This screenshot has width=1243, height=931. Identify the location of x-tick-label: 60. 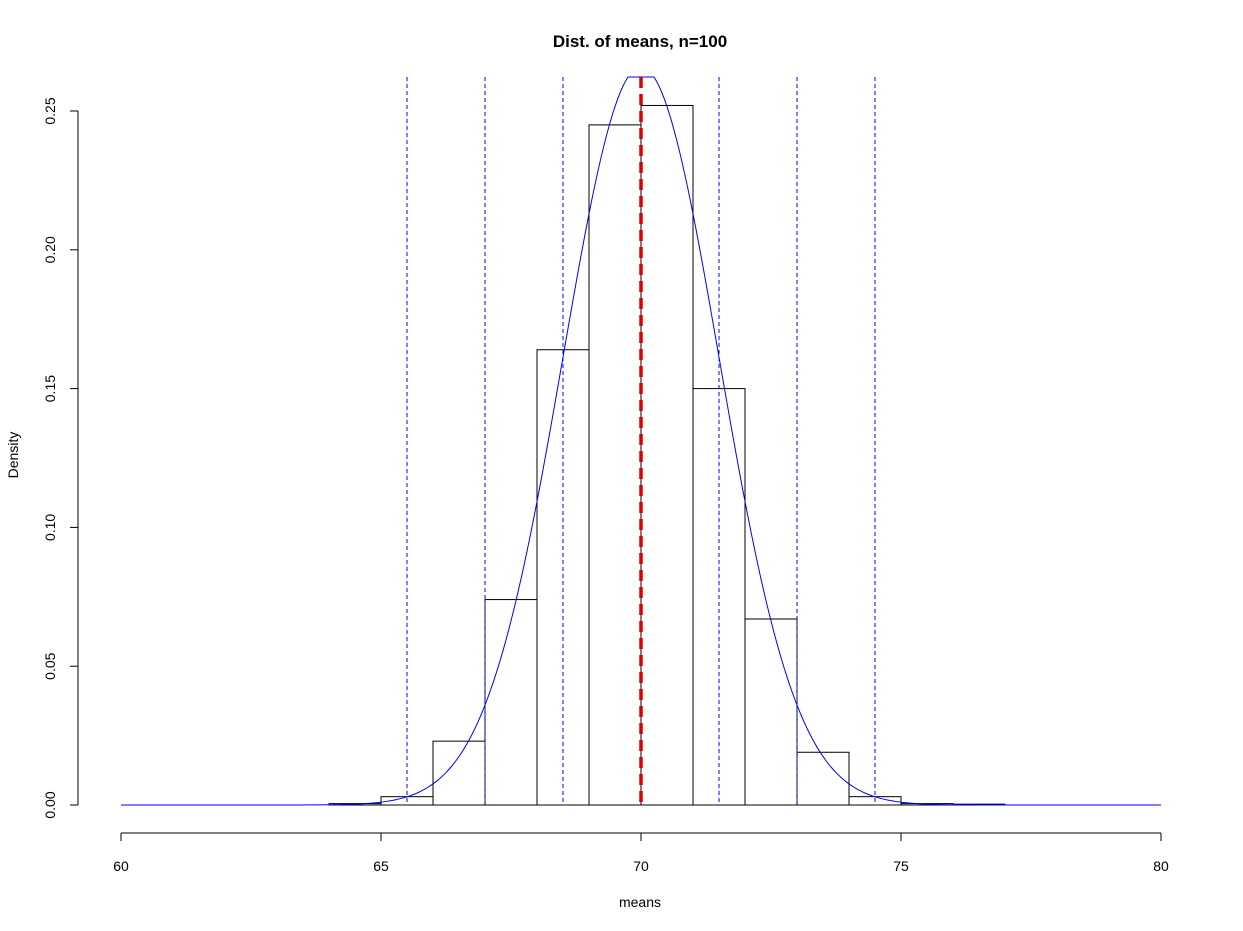
(121, 866).